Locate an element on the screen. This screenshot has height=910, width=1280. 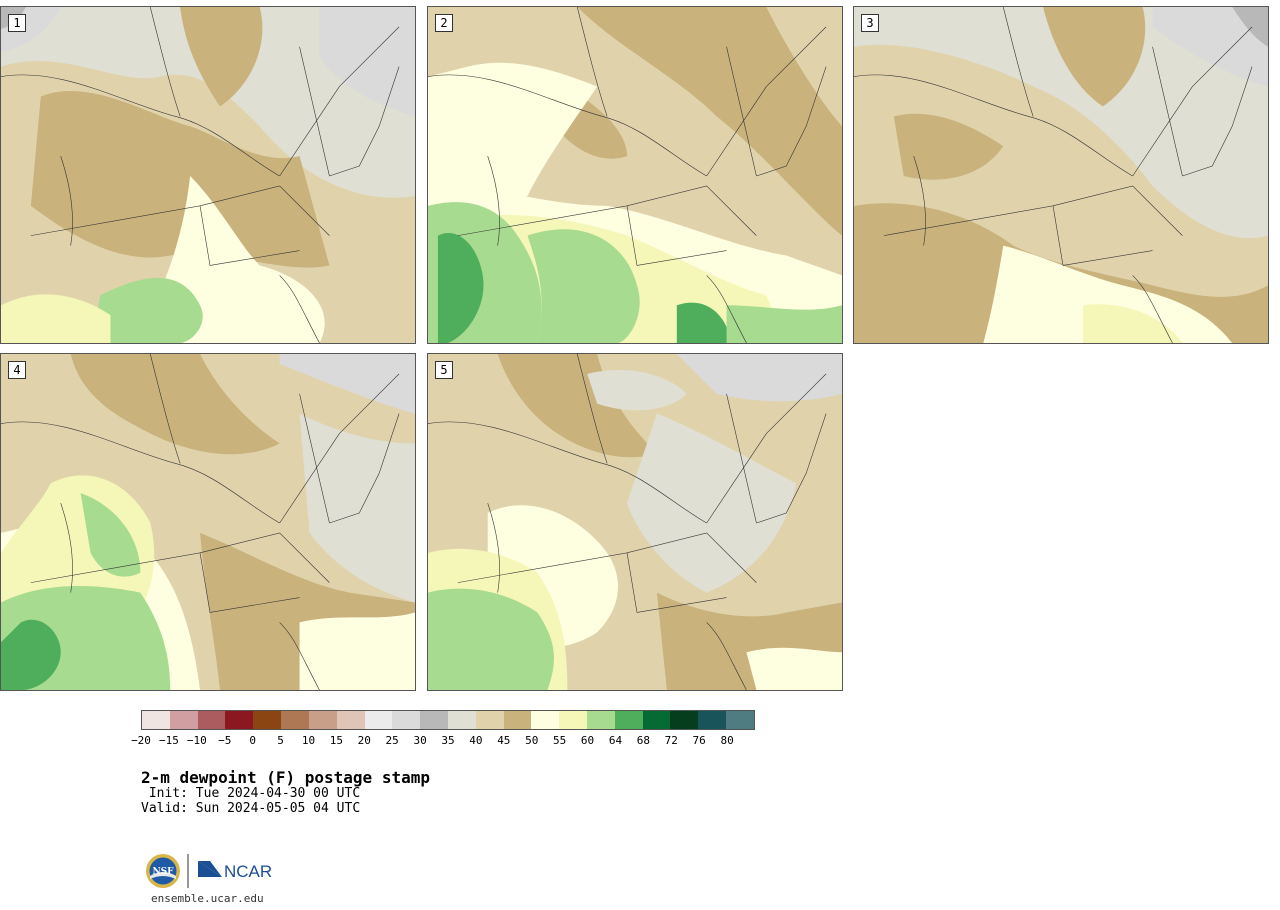
colorbar-tick-label: 50 is located at coordinates (532, 740).